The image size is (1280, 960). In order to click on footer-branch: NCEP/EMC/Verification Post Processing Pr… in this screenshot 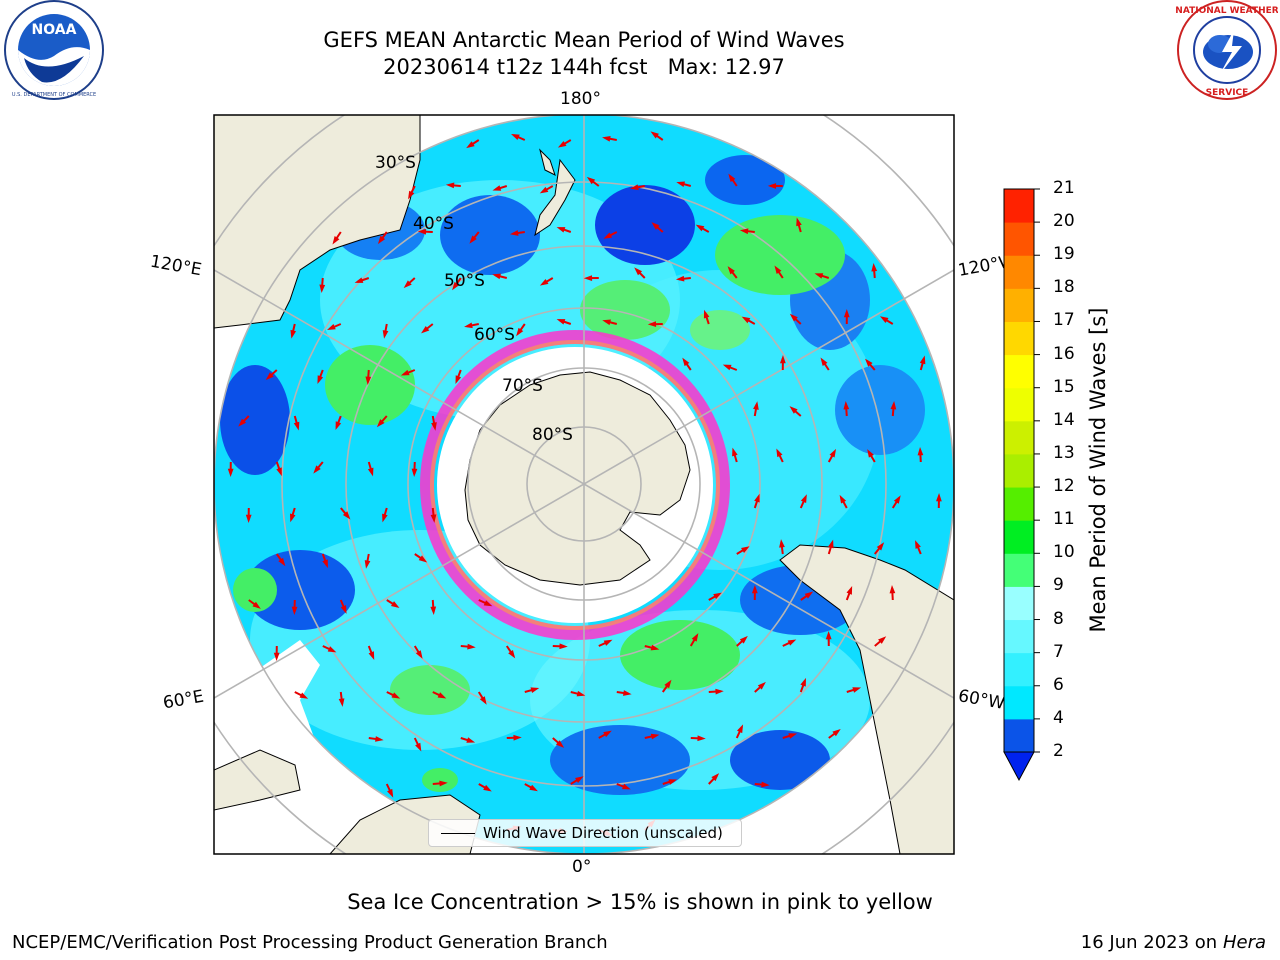, I will do `click(310, 942)`.